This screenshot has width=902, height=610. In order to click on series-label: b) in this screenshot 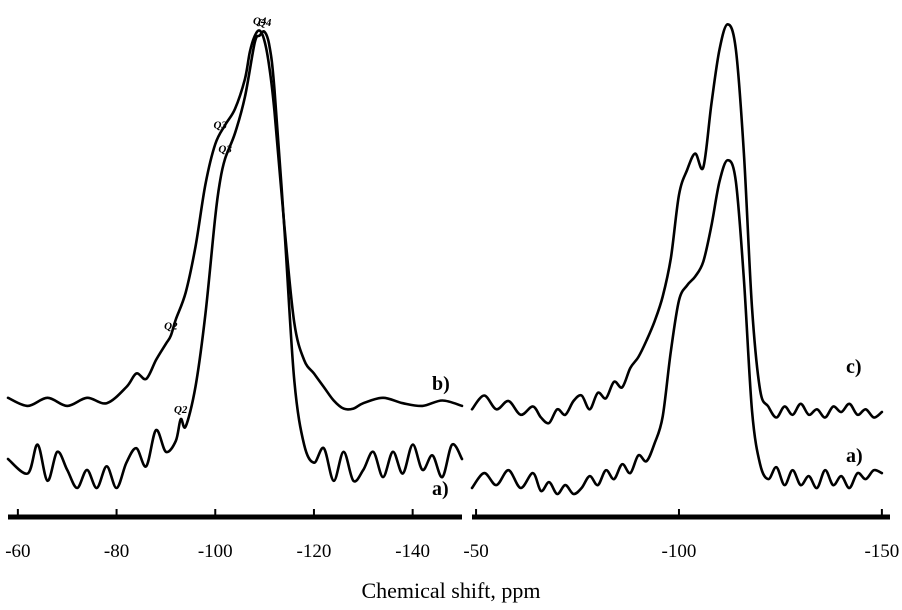, I will do `click(441, 384)`.